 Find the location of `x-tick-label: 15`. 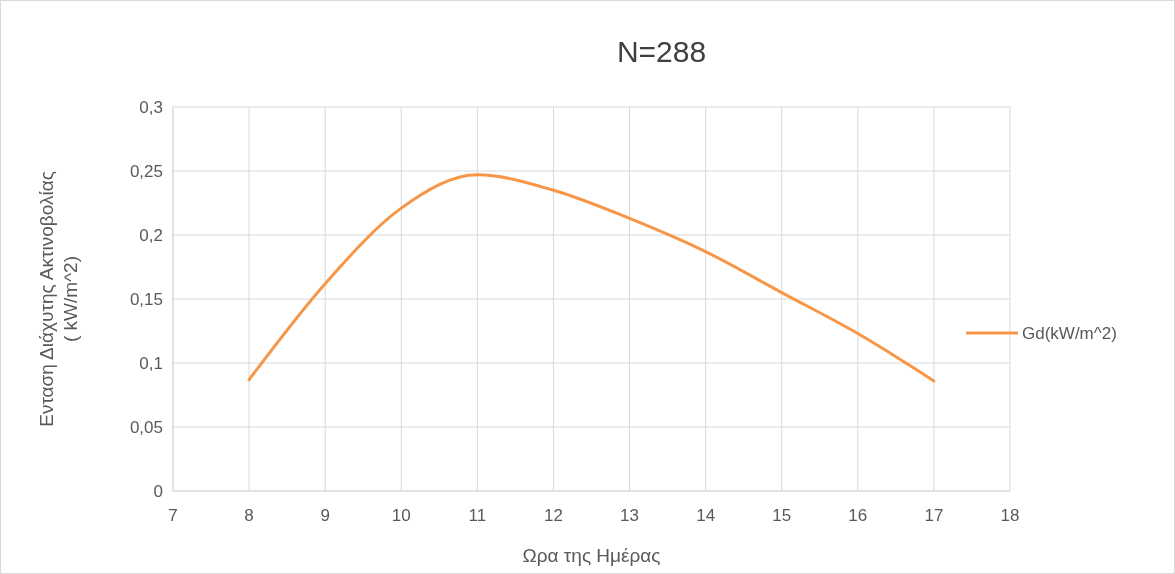

x-tick-label: 15 is located at coordinates (782, 515).